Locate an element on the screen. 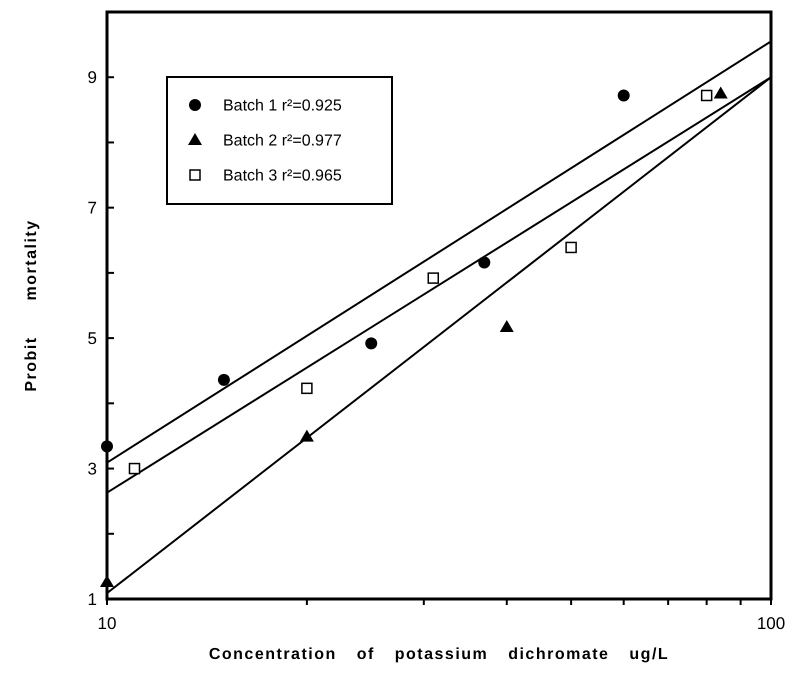 This screenshot has width=795, height=673. y-tick-label: 3 is located at coordinates (92, 469).